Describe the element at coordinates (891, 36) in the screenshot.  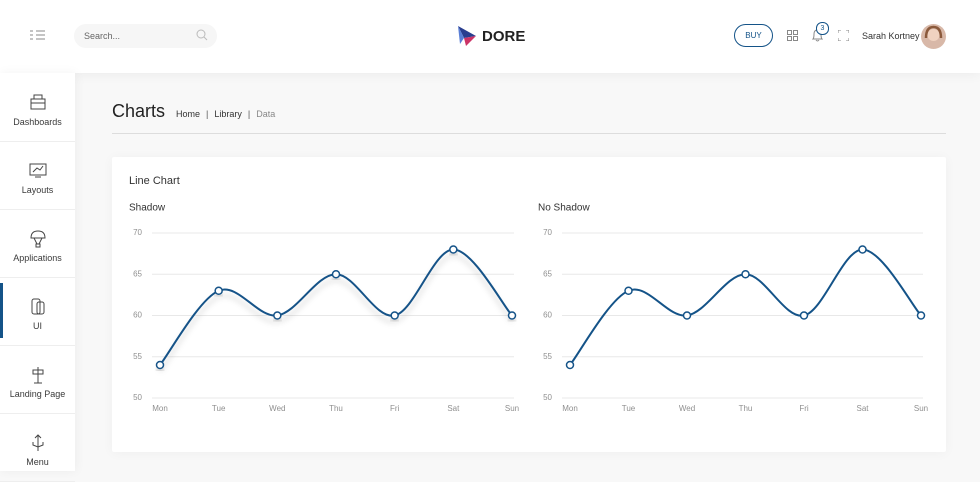
I see `user-name: Sarah Kortney` at that location.